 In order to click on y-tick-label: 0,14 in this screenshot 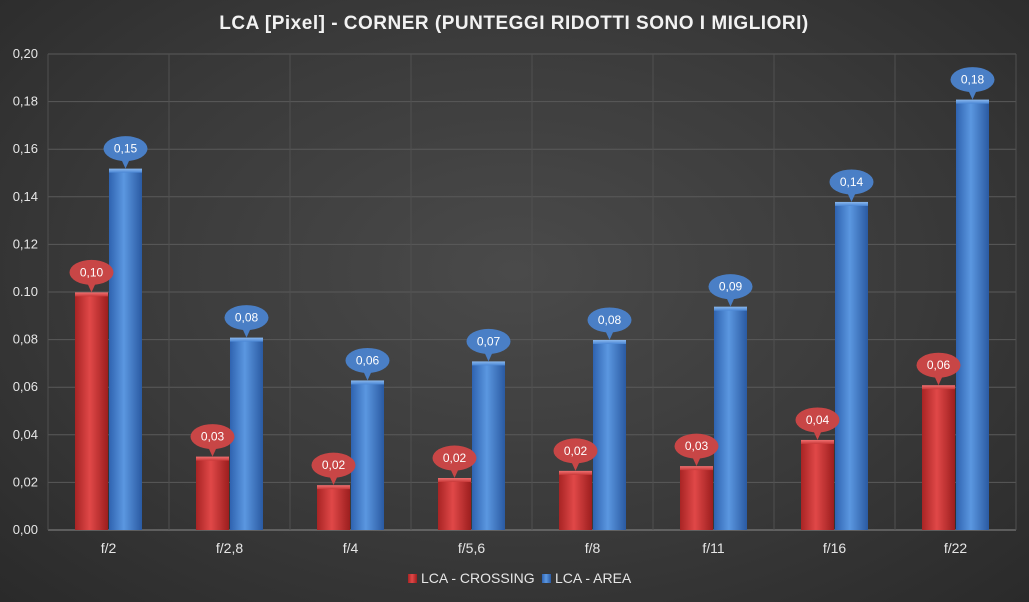, I will do `click(25, 196)`.